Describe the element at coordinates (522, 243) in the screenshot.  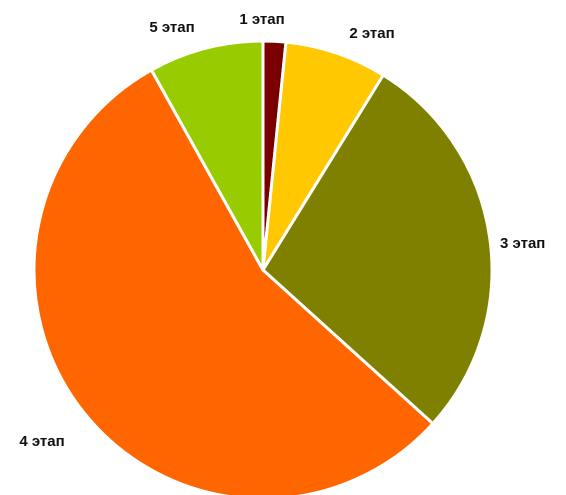
I see `slice-label-3: 3 этап` at that location.